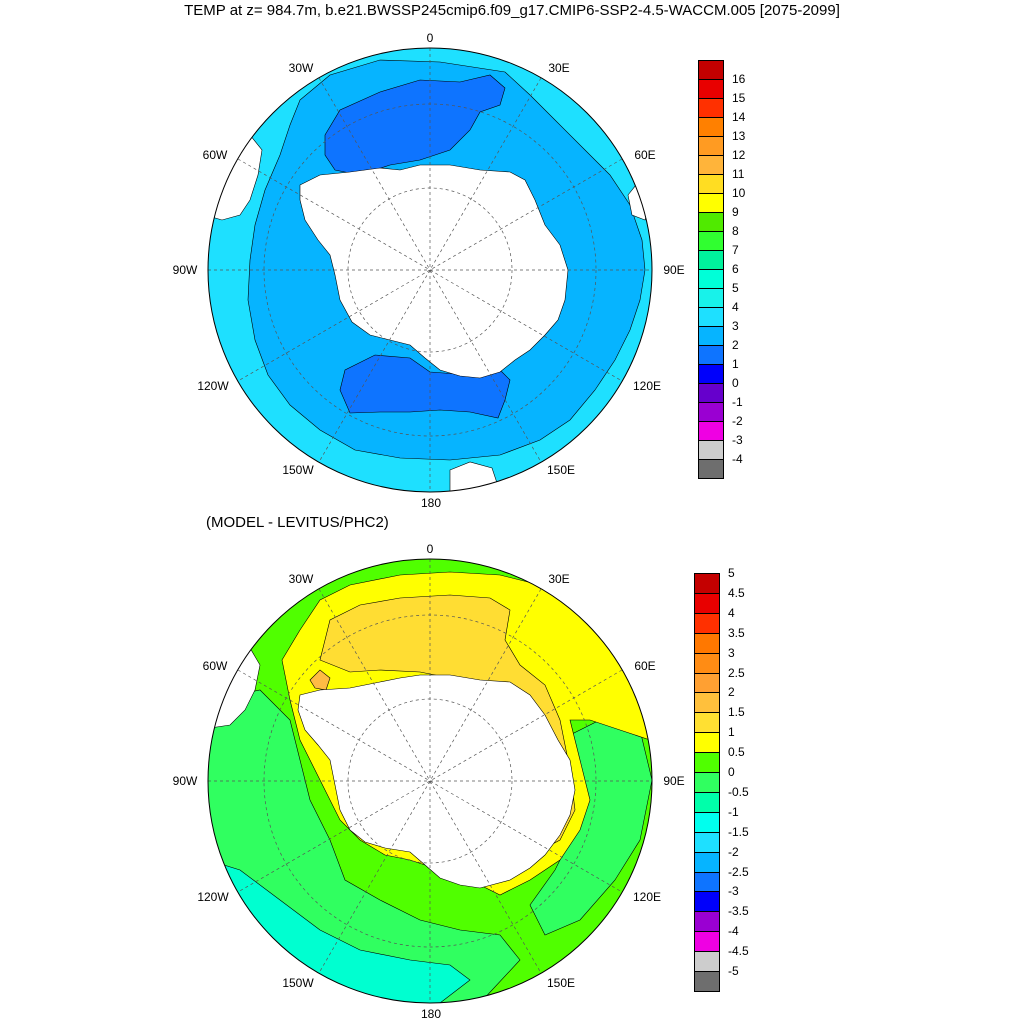 This screenshot has width=1024, height=1024. What do you see at coordinates (738, 791) in the screenshot?
I see `colorbar-difference-label: -0.5` at bounding box center [738, 791].